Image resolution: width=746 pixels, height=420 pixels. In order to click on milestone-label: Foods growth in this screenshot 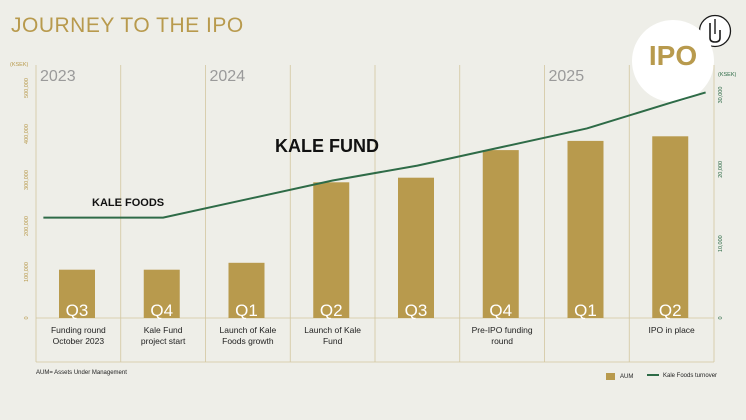, I will do `click(248, 341)`.